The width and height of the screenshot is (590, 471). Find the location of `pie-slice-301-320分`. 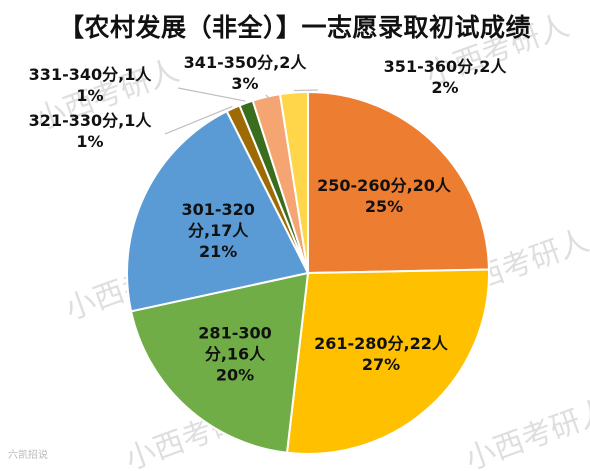

pie-slice-301-320分 is located at coordinates (218, 211).